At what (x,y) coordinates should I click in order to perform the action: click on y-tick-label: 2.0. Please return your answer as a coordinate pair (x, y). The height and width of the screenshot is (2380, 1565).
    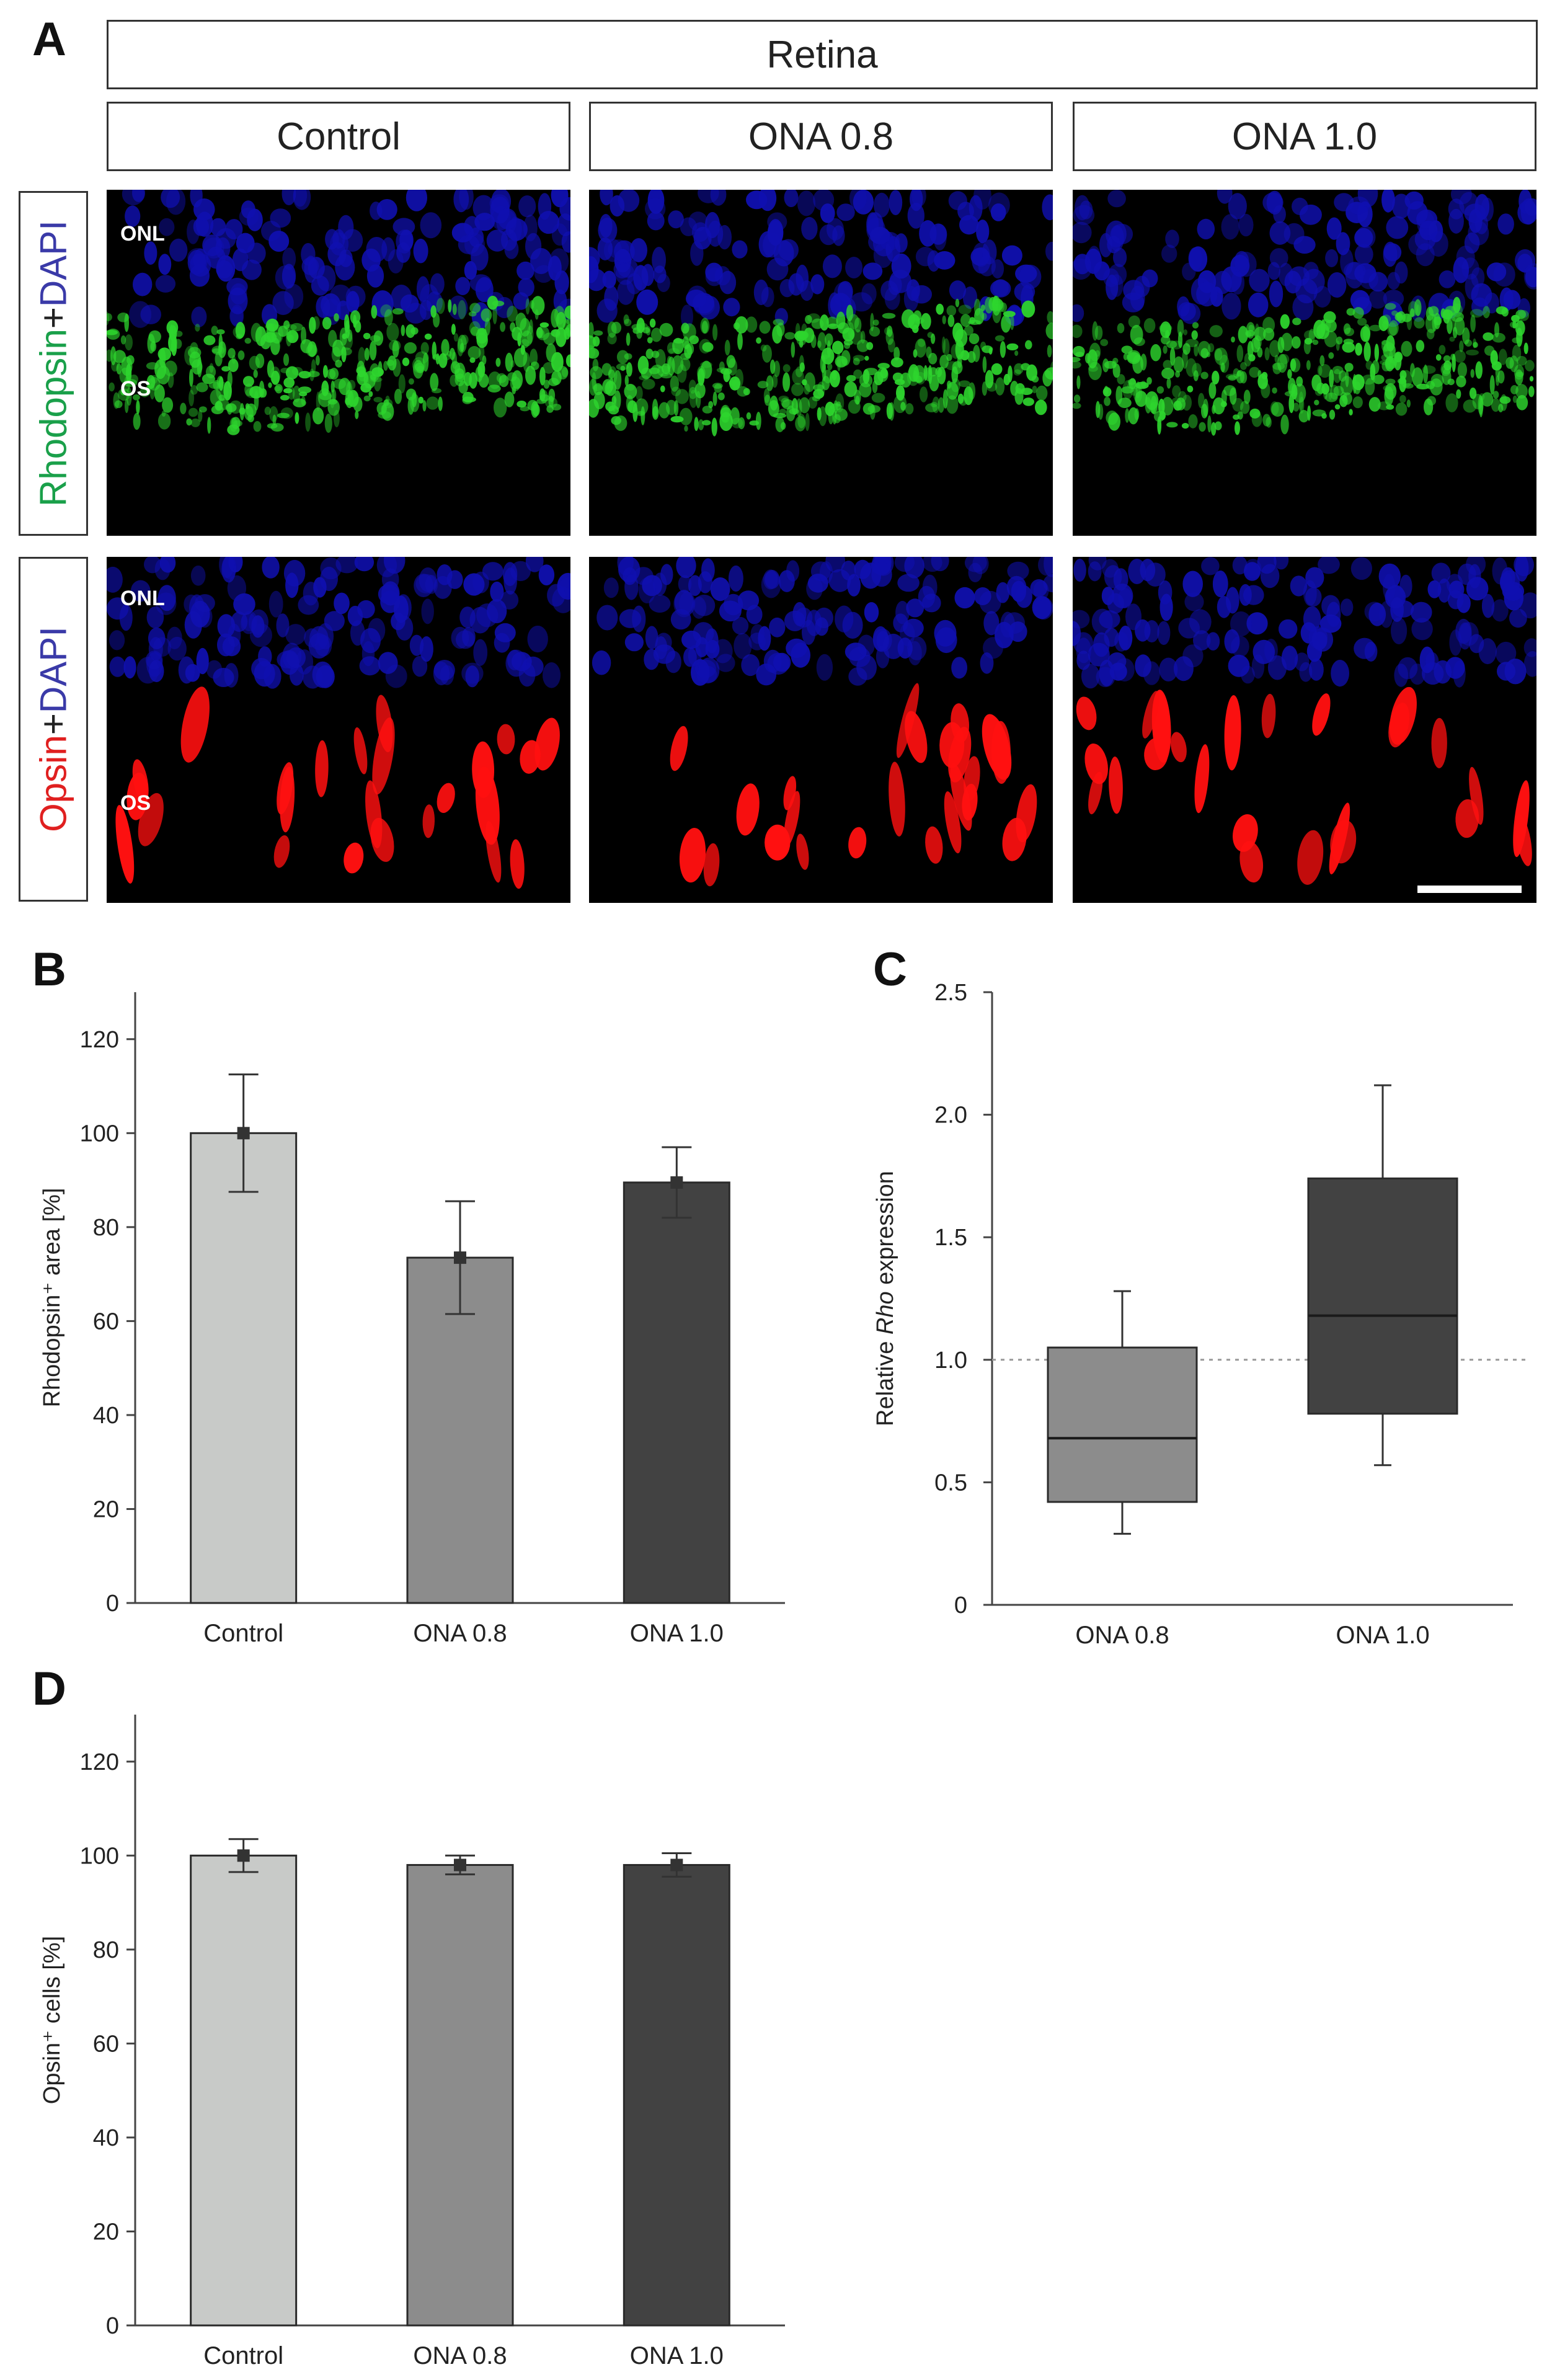
    Looking at the image, I should click on (951, 1116).